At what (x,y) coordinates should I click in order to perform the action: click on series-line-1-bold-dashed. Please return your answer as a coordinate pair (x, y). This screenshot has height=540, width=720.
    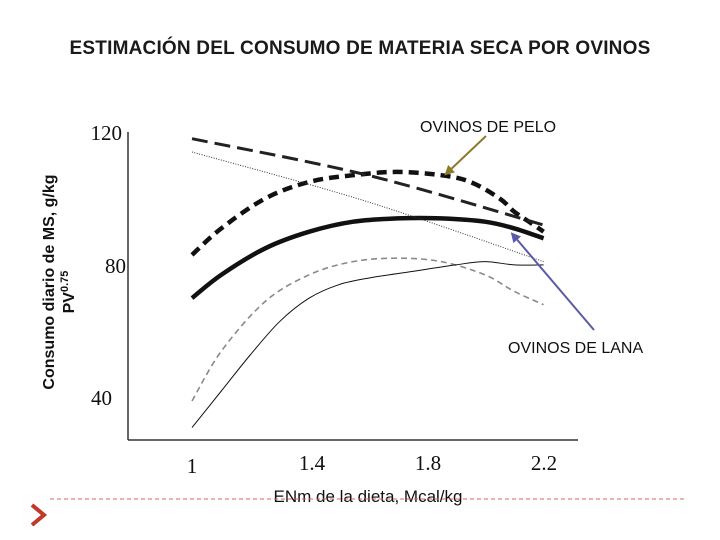
    Looking at the image, I should click on (367, 213).